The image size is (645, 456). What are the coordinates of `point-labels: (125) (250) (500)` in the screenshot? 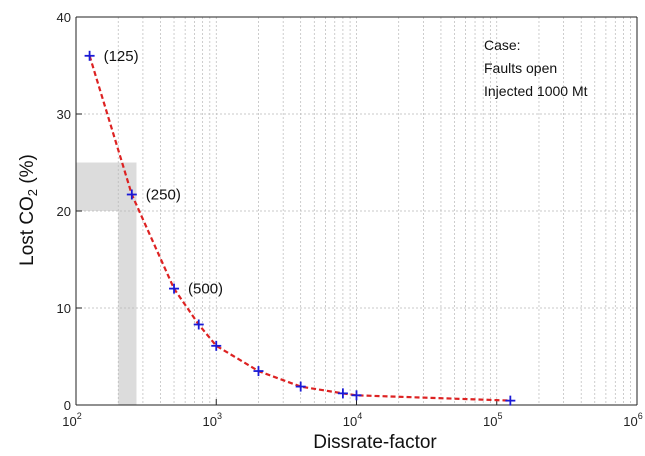 It's located at (163, 173).